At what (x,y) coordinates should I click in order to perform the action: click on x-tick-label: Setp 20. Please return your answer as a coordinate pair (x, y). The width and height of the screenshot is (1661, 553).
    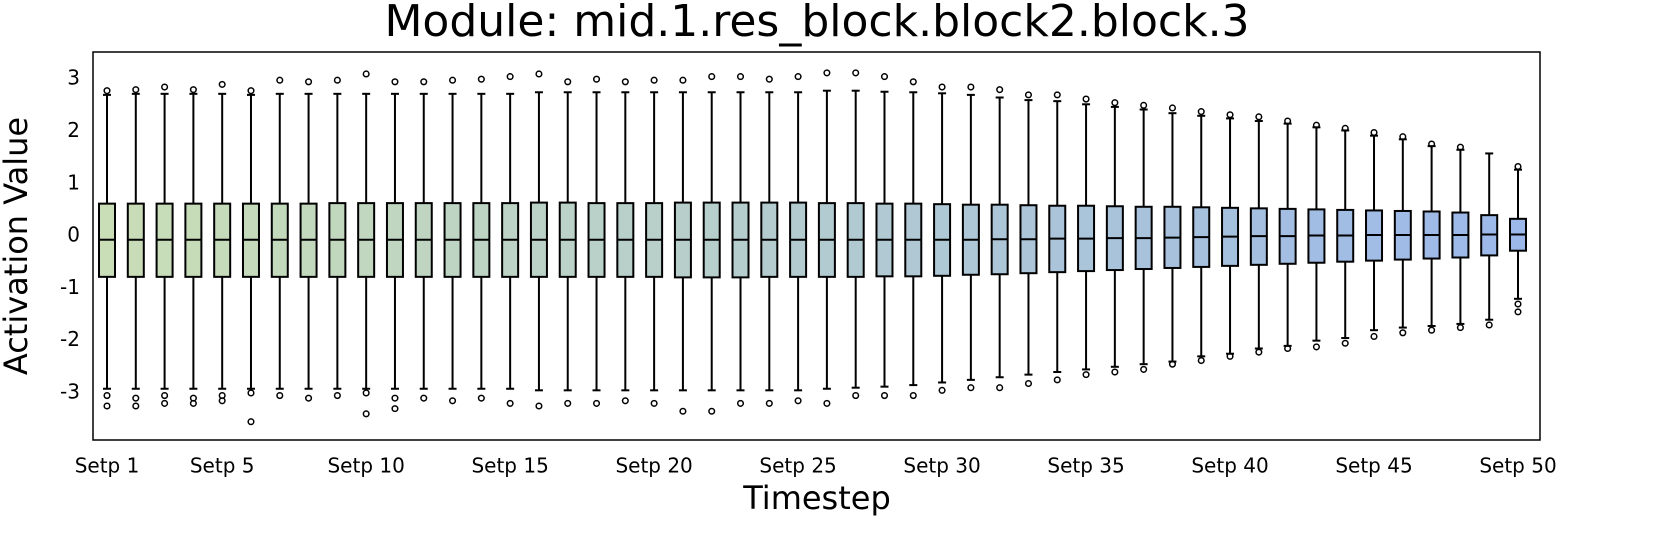
    Looking at the image, I should click on (653, 466).